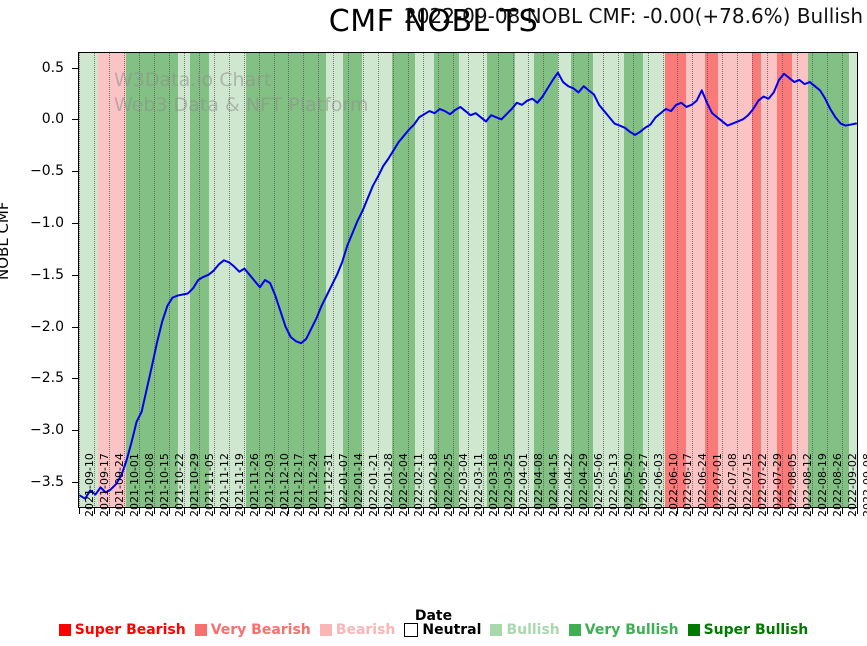 This screenshot has height=646, width=867. What do you see at coordinates (47, 274) in the screenshot?
I see `y-tick-label: −1.5` at bounding box center [47, 274].